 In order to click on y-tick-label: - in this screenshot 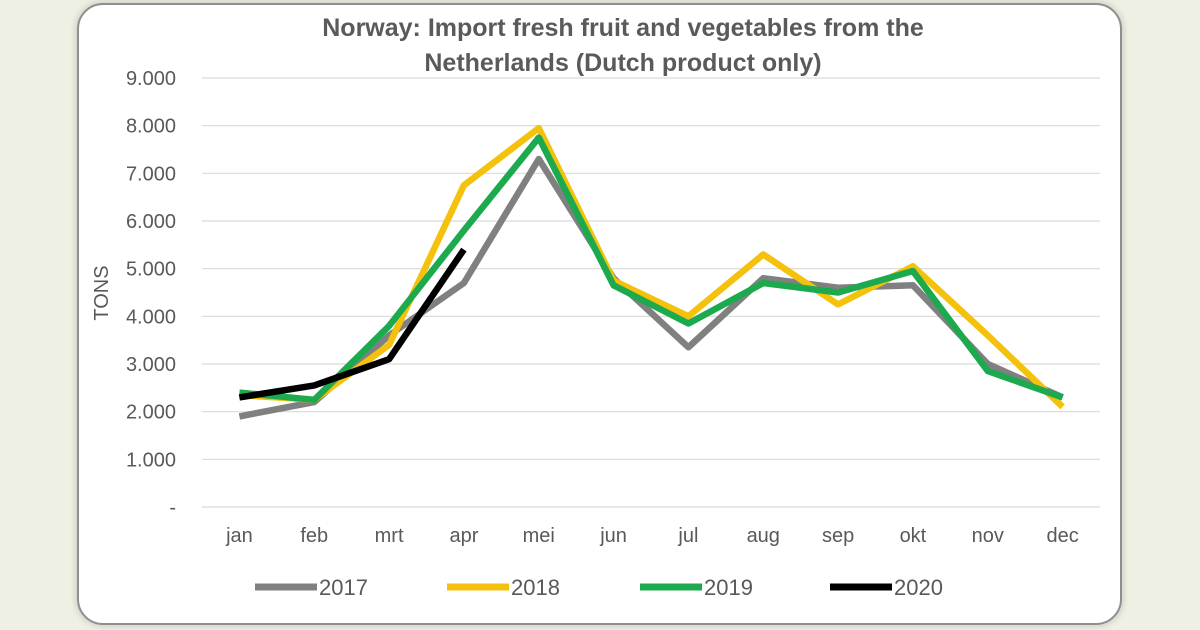, I will do `click(172, 508)`.